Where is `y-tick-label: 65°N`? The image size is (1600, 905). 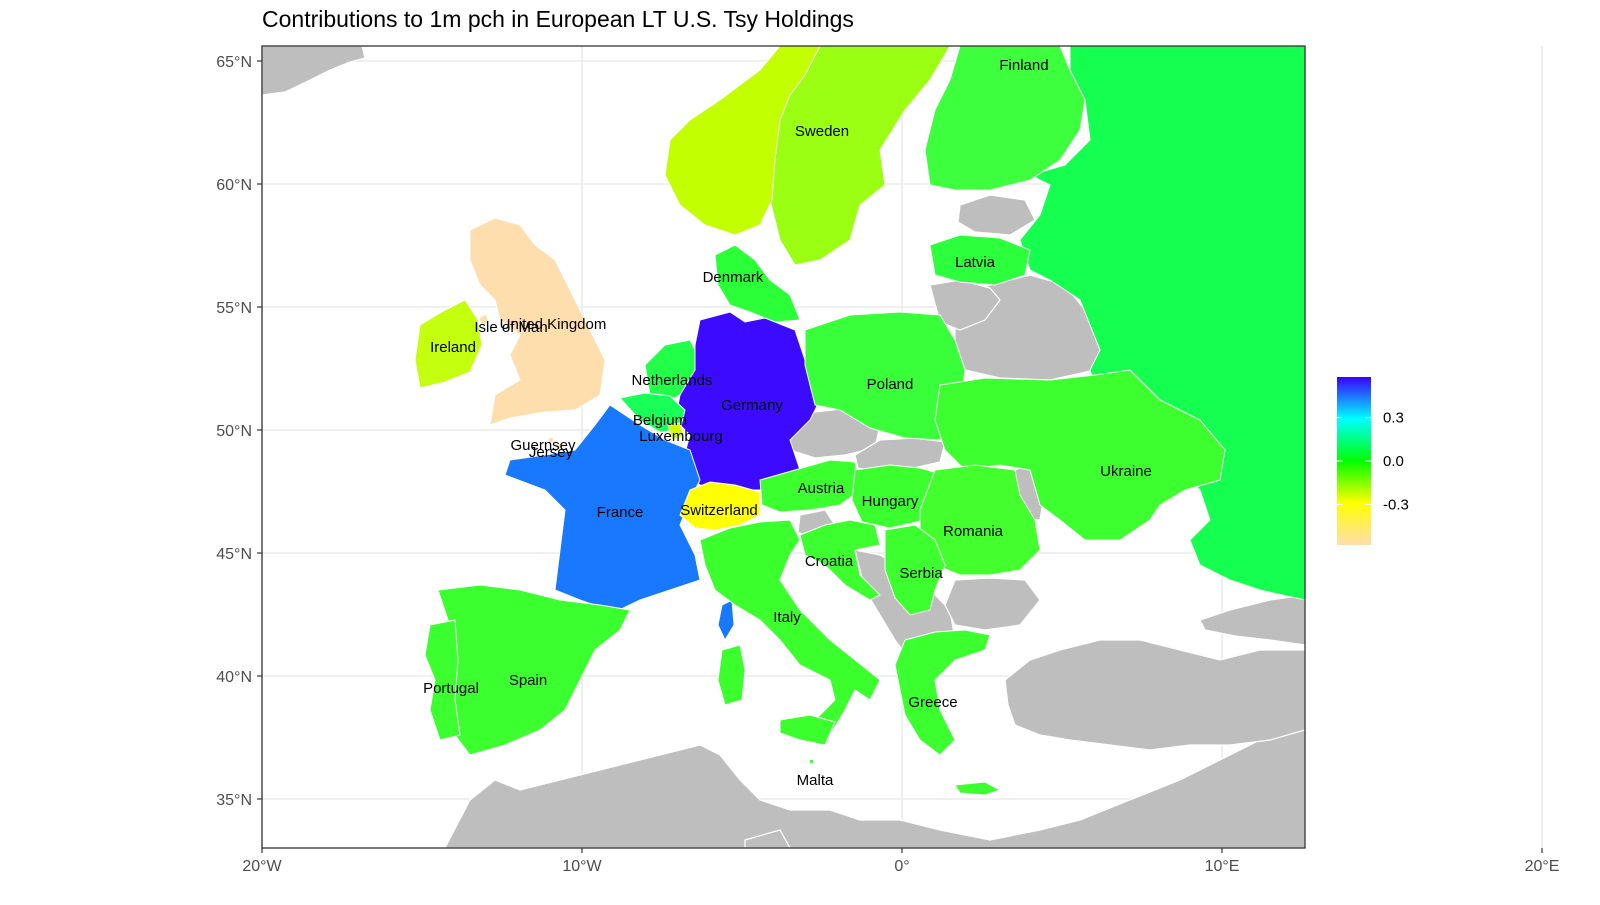
y-tick-label: 65°N is located at coordinates (234, 62).